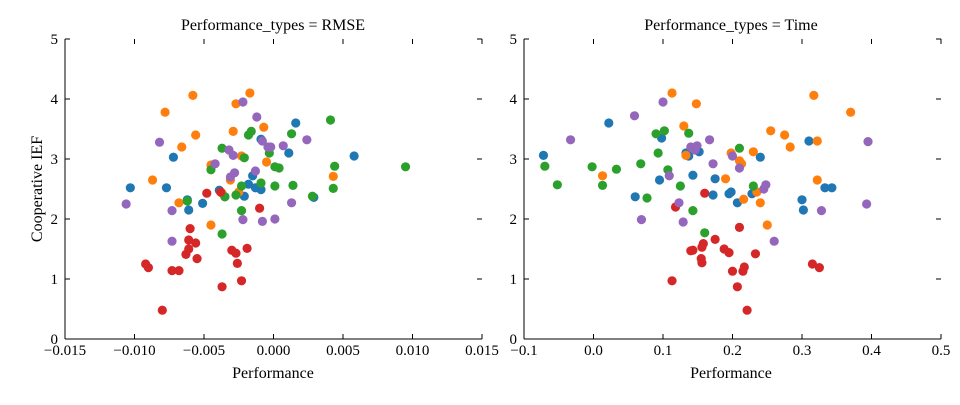 The width and height of the screenshot is (960, 405). What do you see at coordinates (343, 351) in the screenshot?
I see `x-tick-label: 0.005` at bounding box center [343, 351].